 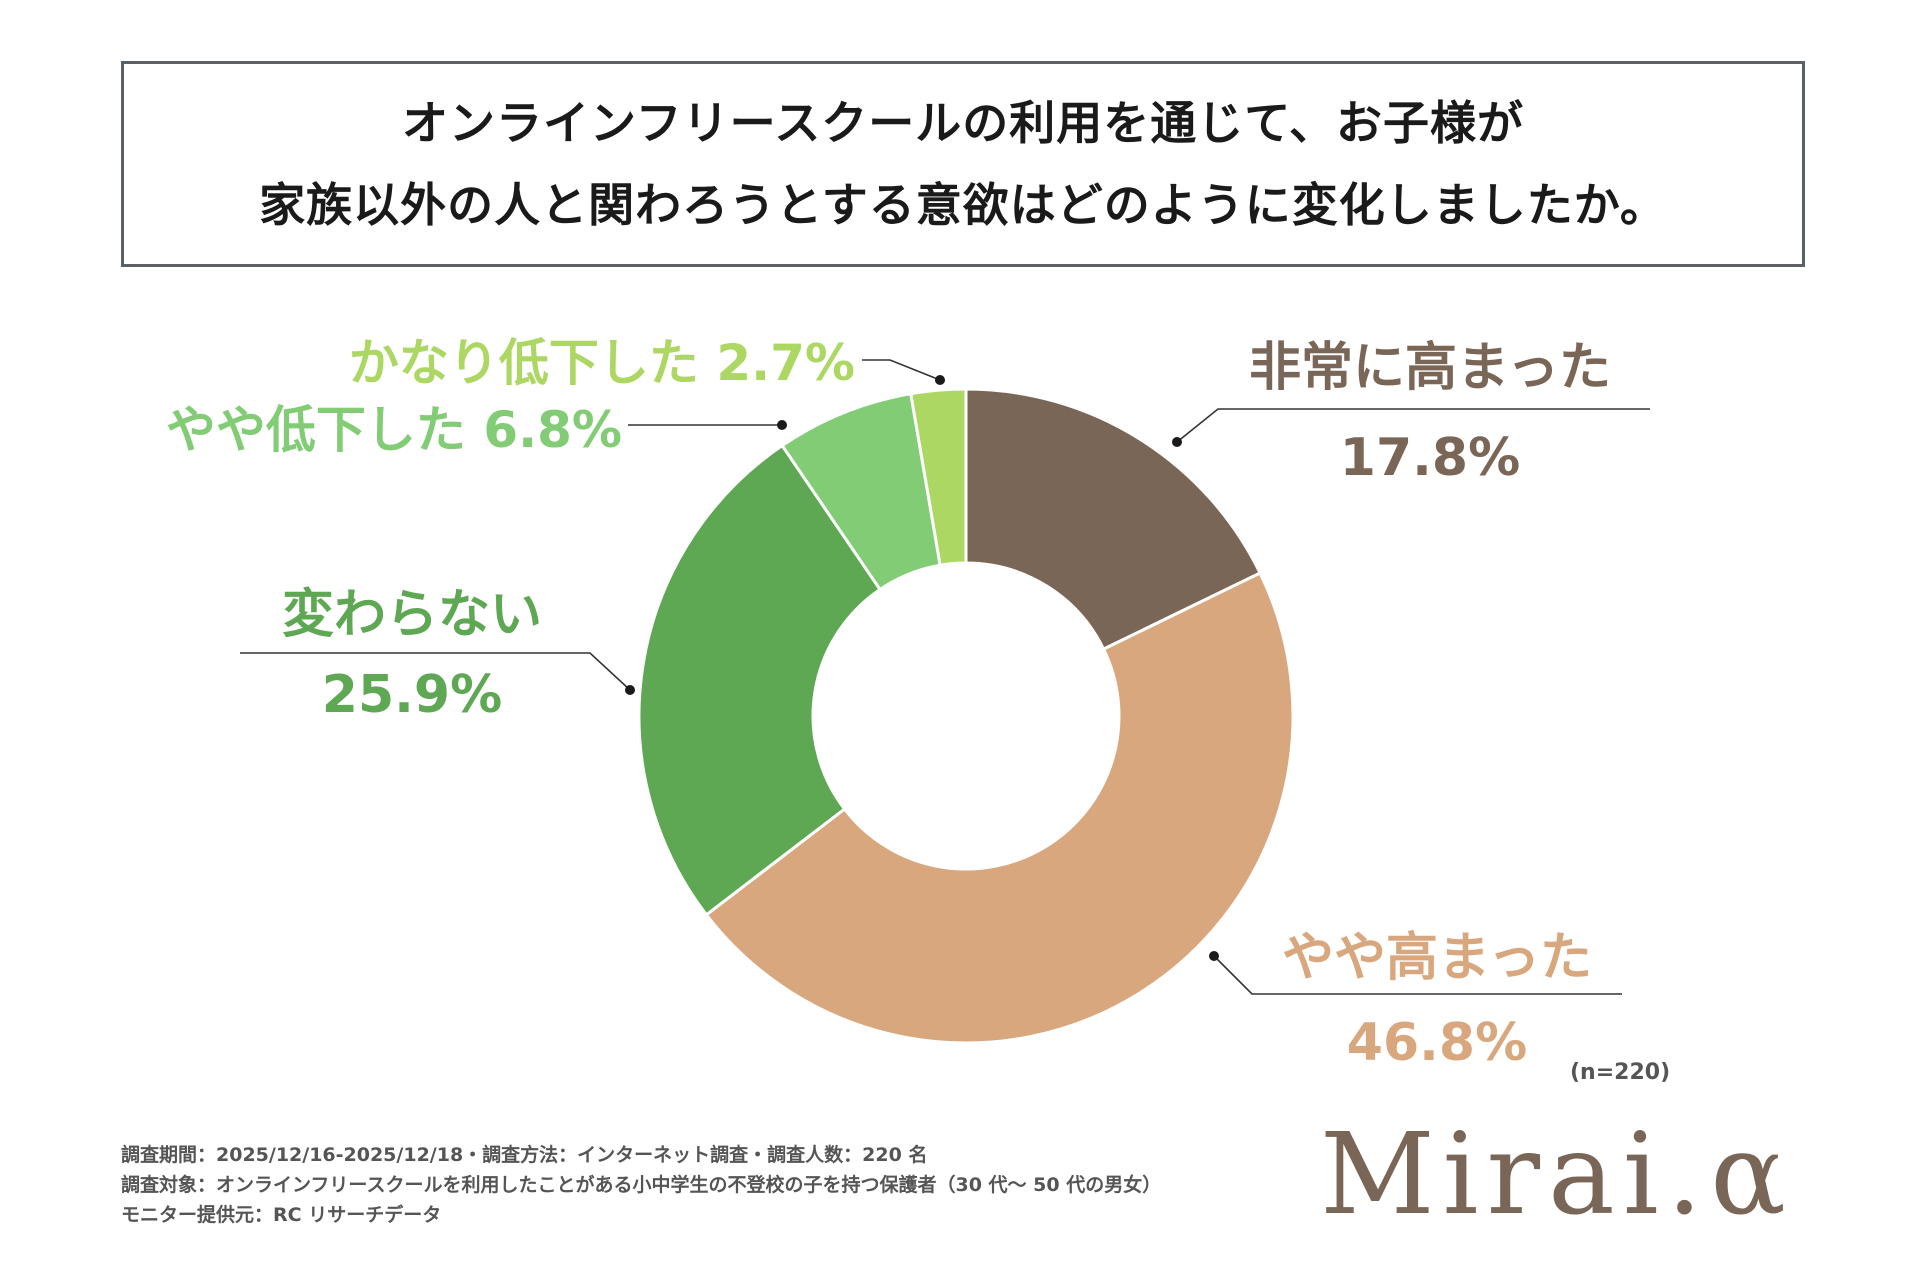 I want to click on brand-logo: Mirai.α, so click(x=1565, y=1175).